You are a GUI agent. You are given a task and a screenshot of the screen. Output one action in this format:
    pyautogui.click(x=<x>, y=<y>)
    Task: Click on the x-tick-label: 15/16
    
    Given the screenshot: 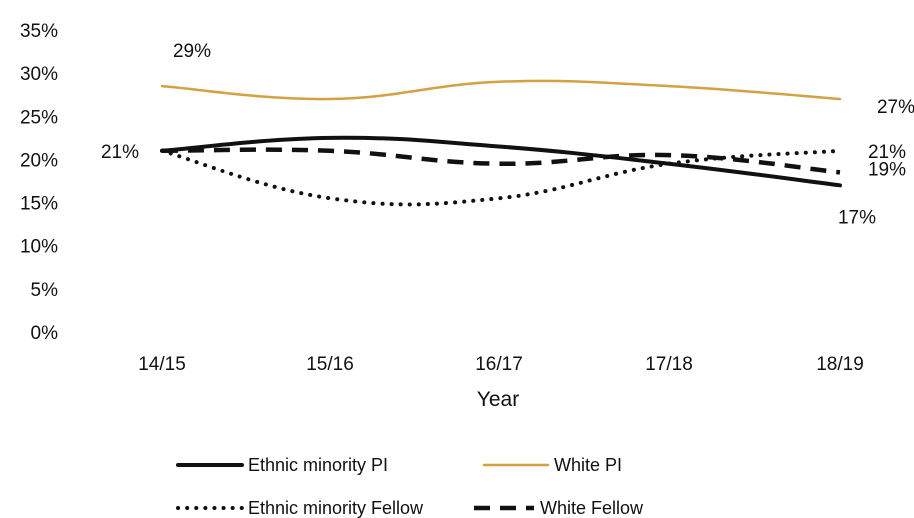 What is the action you would take?
    pyautogui.click(x=330, y=364)
    